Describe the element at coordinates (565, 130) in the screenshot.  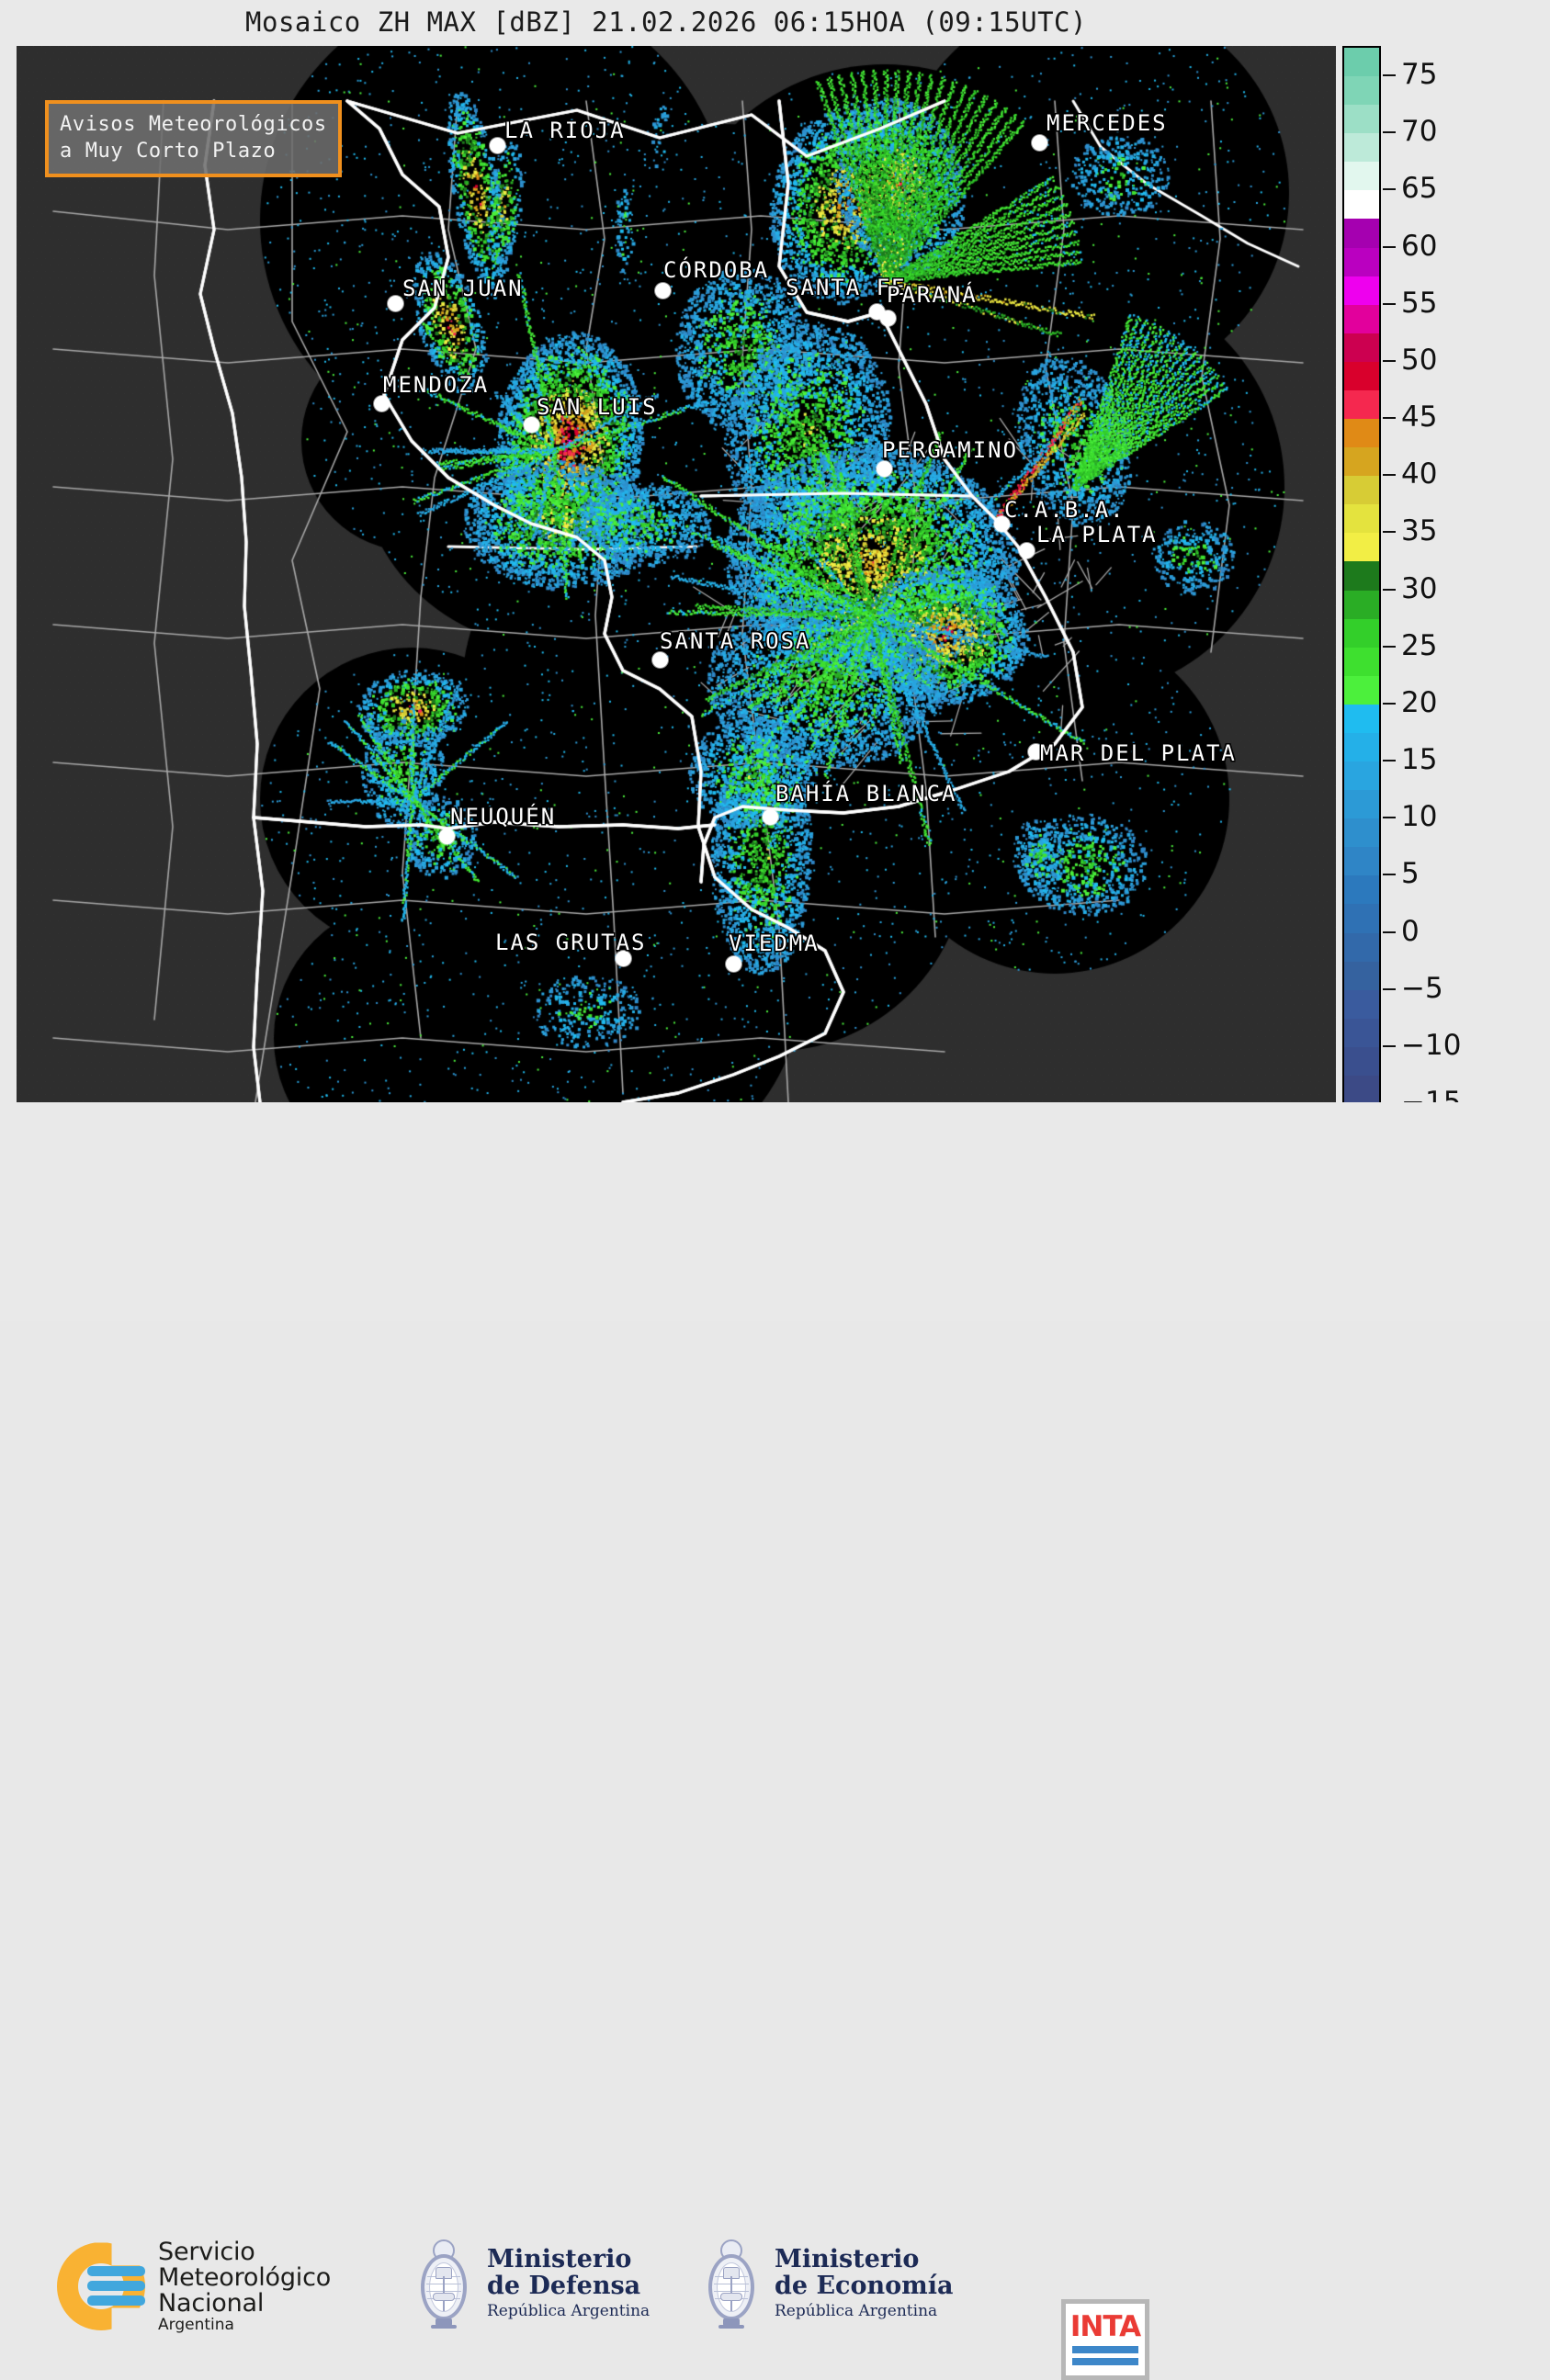
I see `city-label: LA RIOJA` at that location.